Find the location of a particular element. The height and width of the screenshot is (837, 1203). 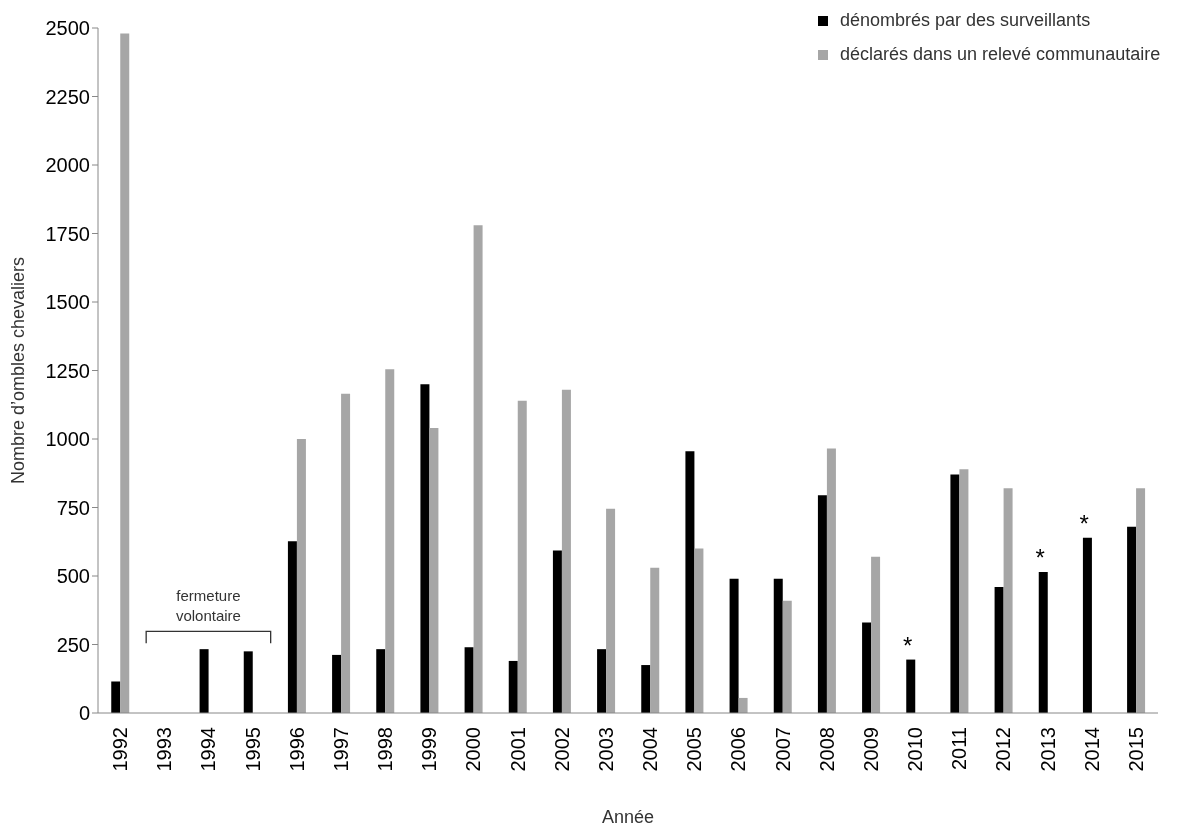

x-axis-title: Année is located at coordinates (628, 817).